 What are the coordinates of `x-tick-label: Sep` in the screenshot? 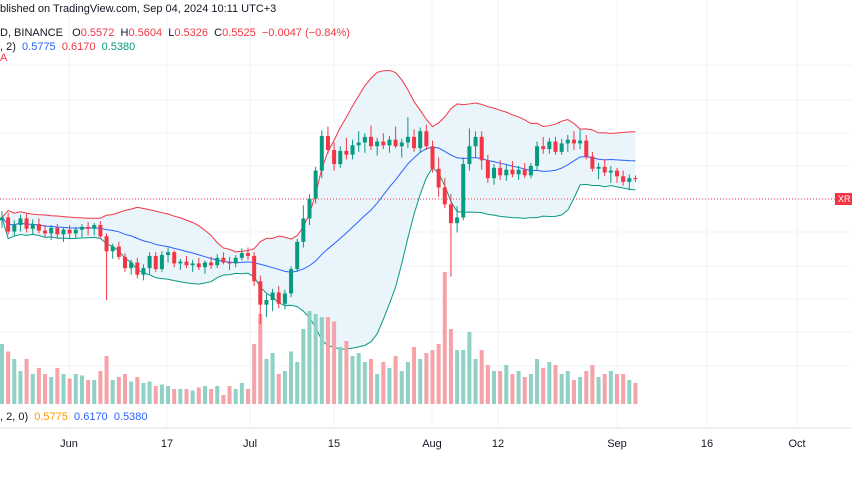 It's located at (617, 444).